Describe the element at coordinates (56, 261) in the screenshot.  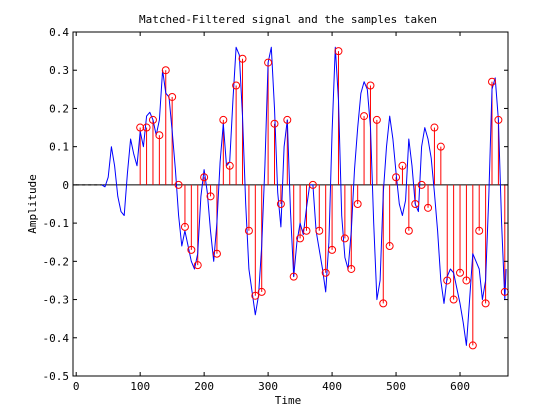
I see `y-tick-label: -0.2` at that location.